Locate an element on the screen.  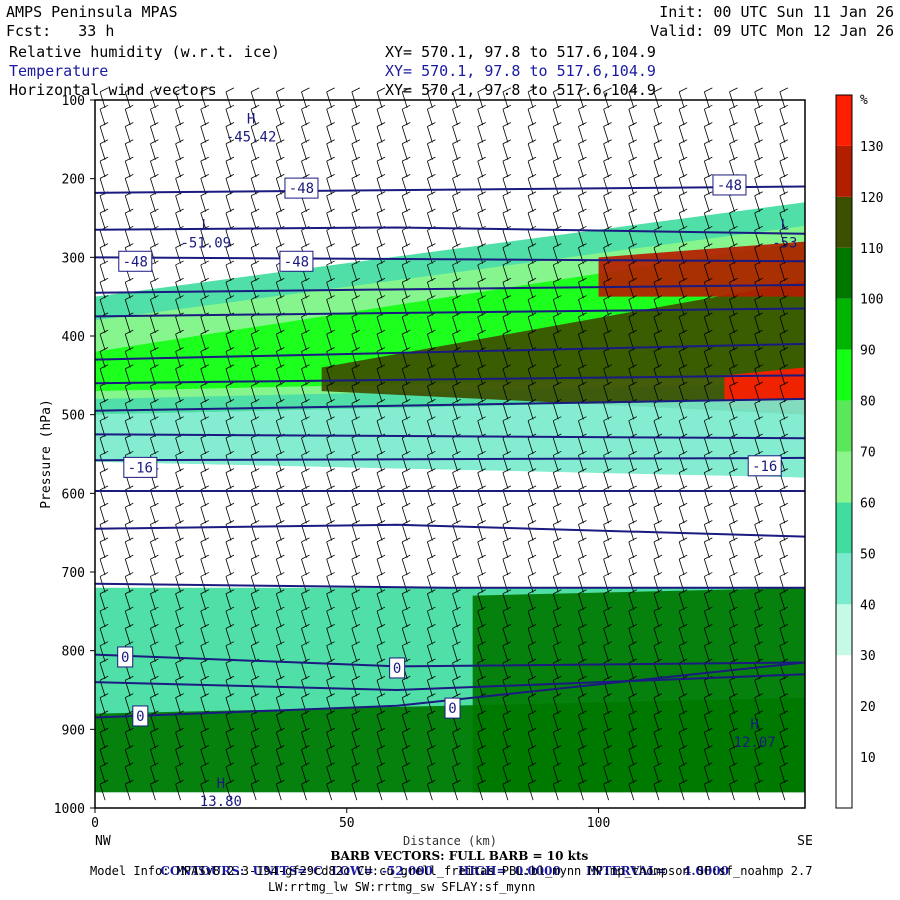
colorbar-swatch is located at coordinates (844, 528).